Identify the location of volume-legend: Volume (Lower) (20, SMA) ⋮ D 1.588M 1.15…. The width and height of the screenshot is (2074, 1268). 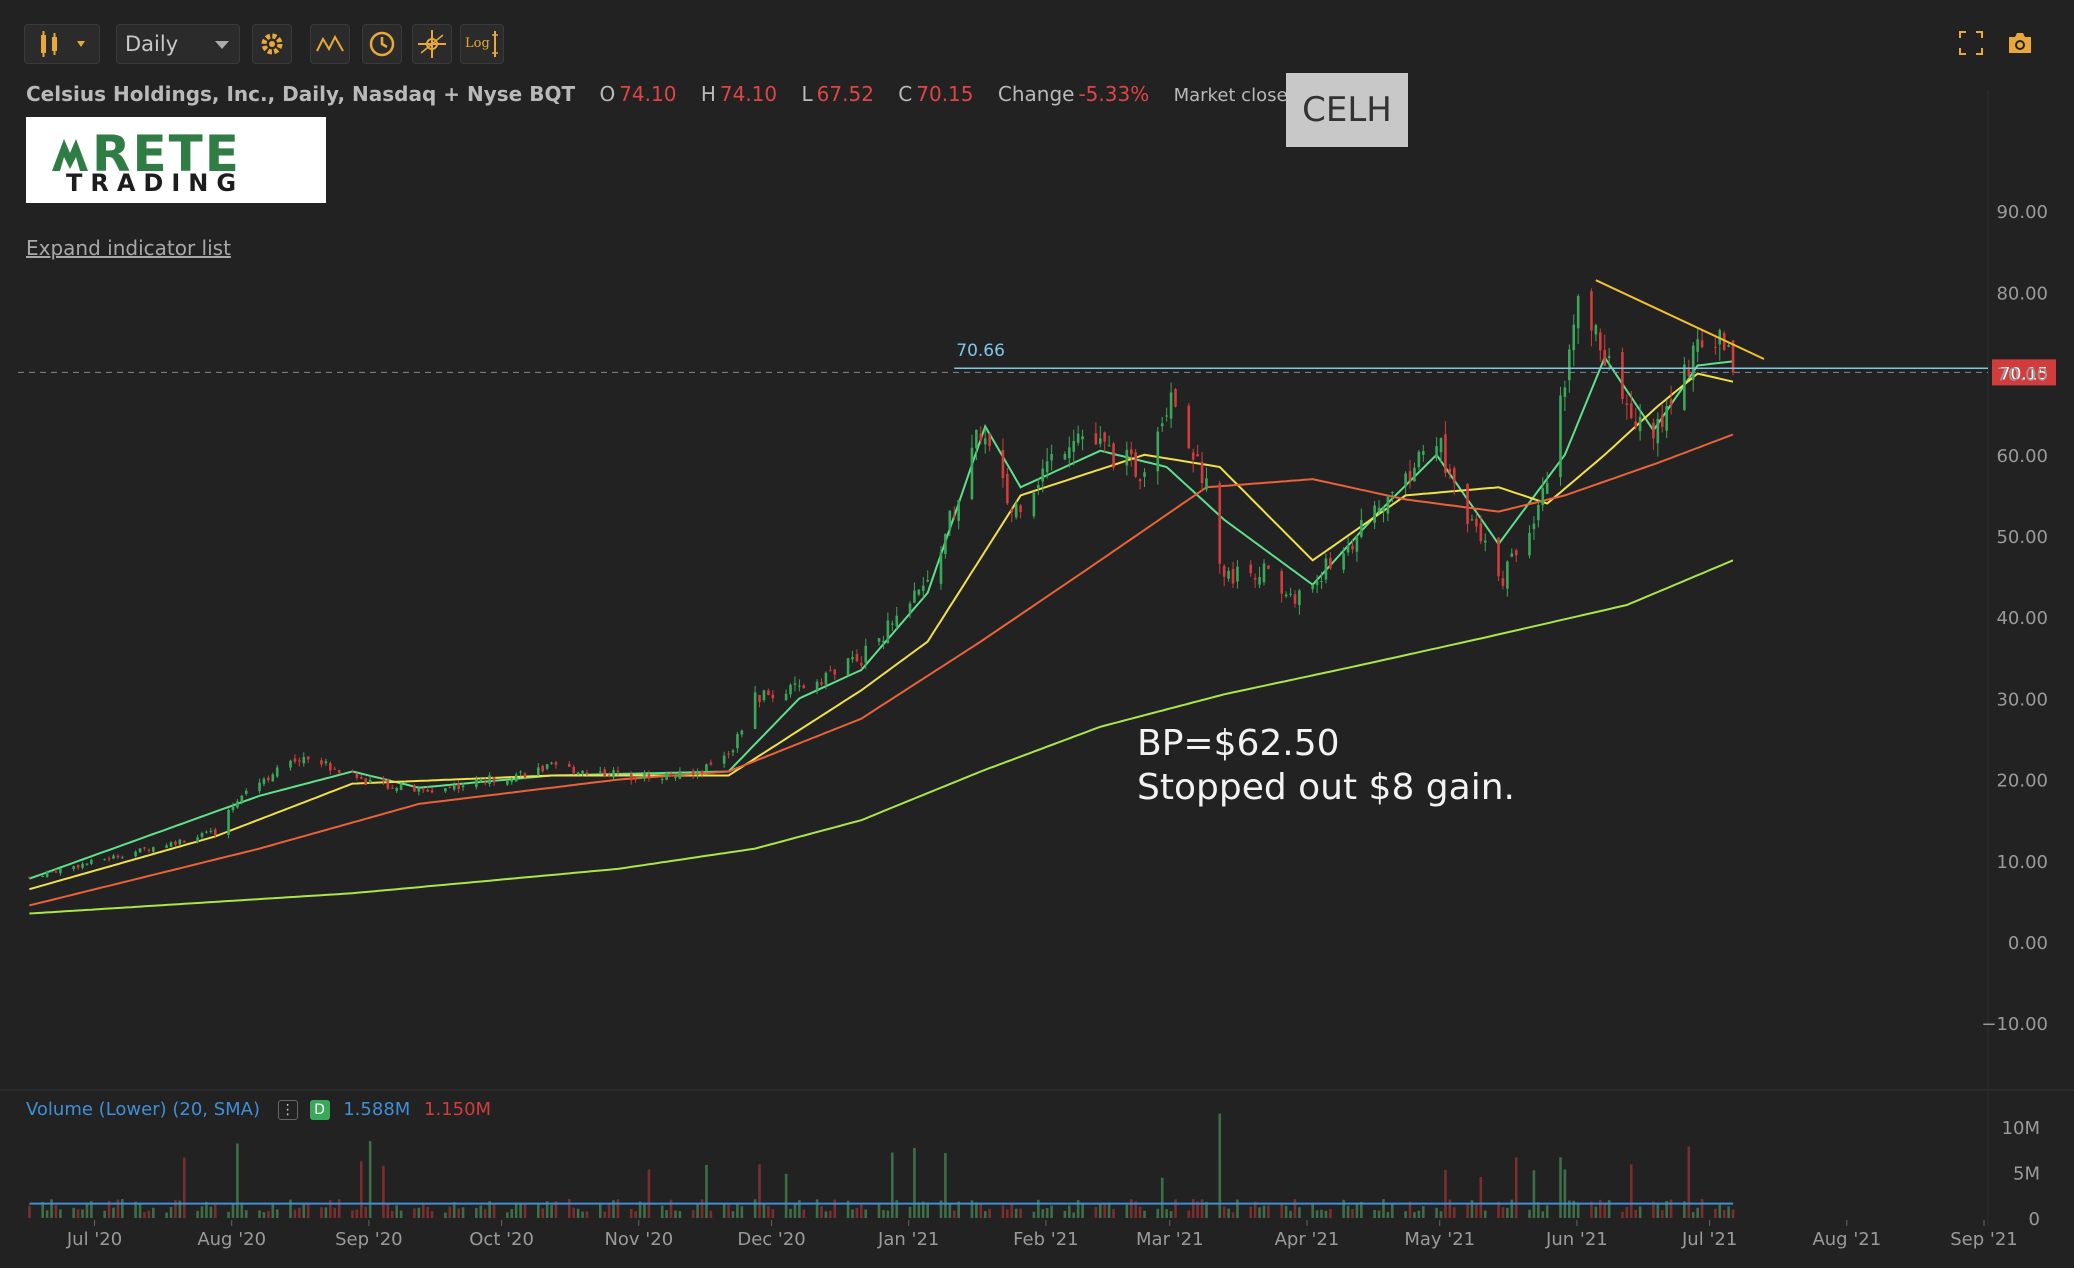
(258, 1109).